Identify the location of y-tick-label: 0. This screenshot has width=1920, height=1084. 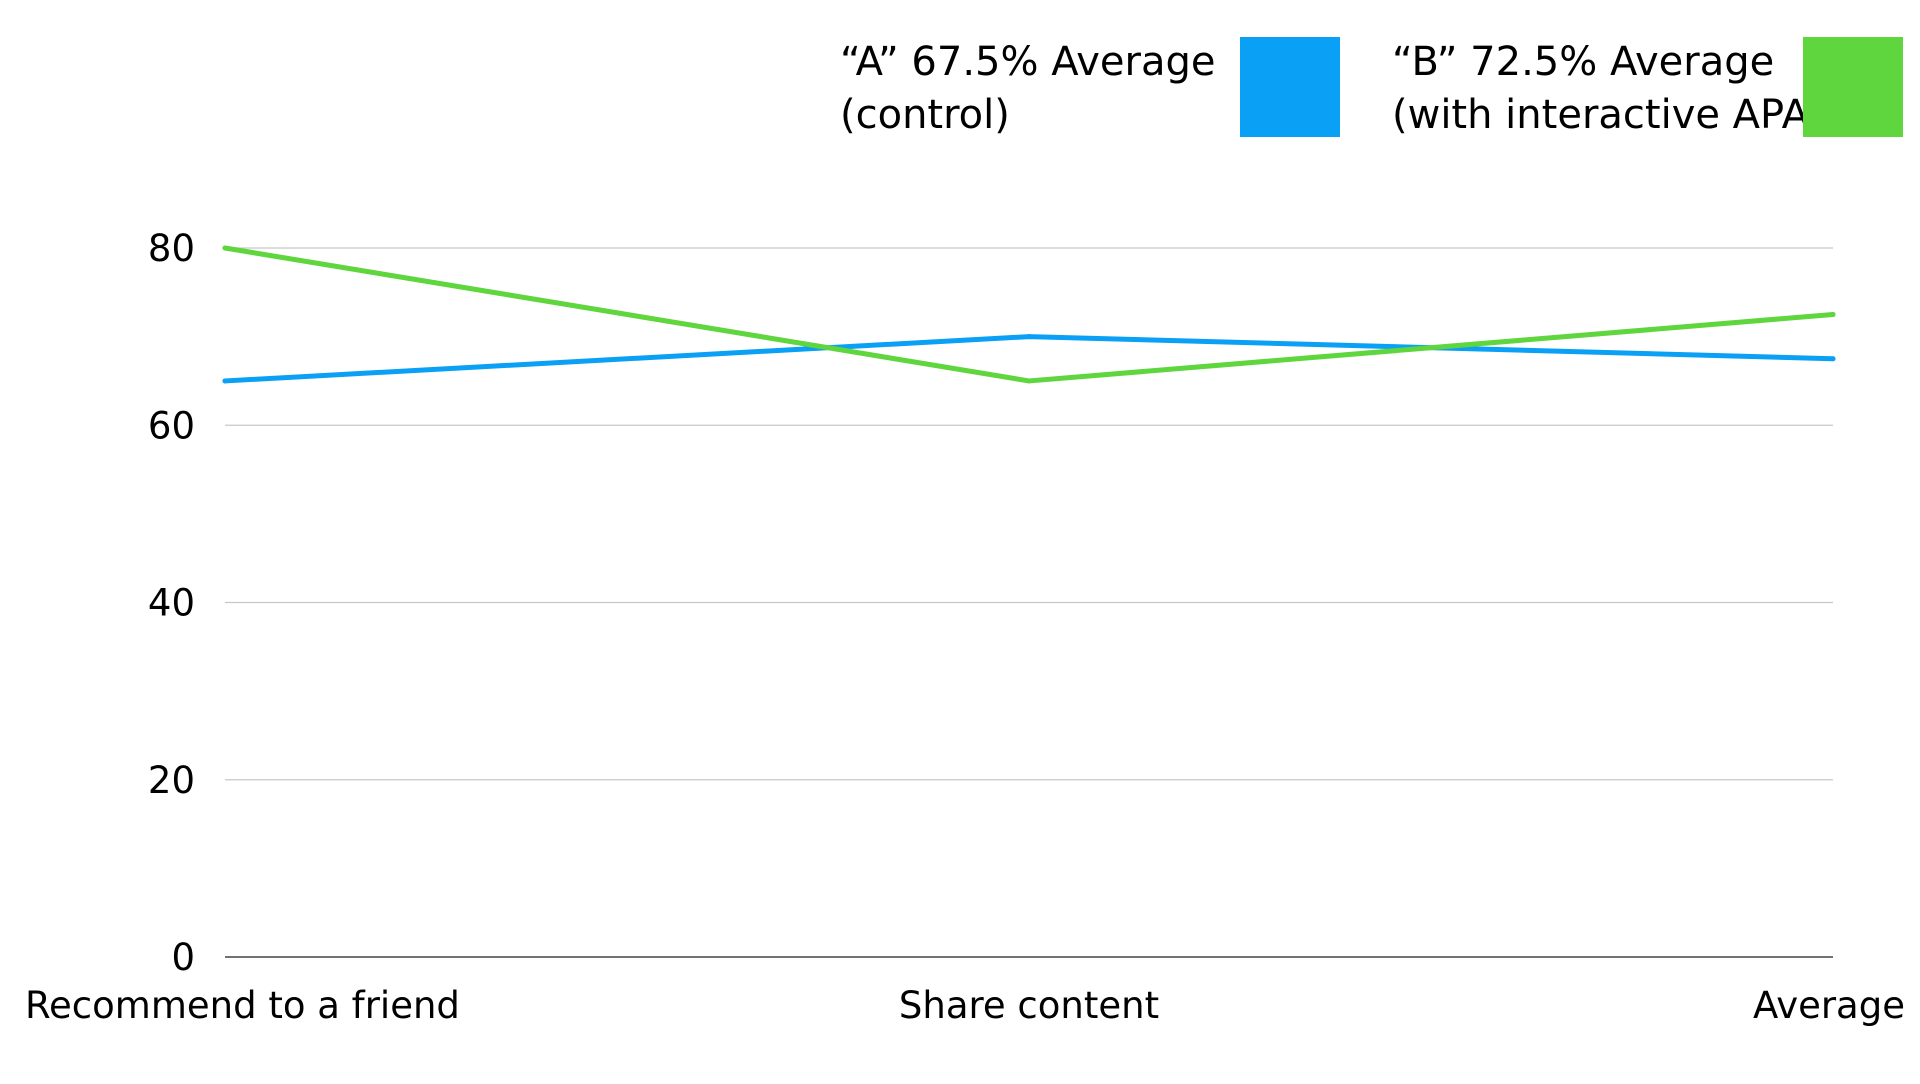
(183, 957).